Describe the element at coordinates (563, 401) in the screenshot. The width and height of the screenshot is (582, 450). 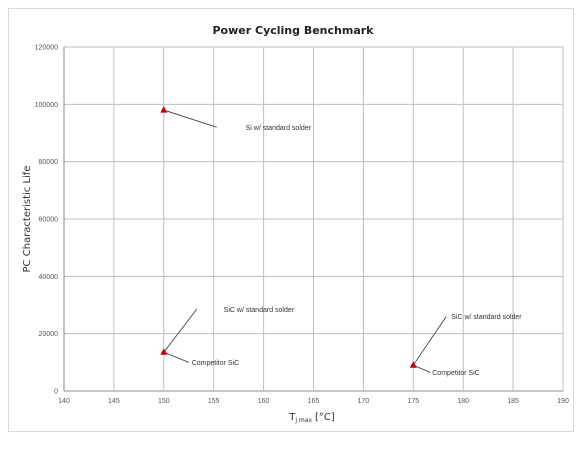
I see `x-tick-label: 190` at that location.